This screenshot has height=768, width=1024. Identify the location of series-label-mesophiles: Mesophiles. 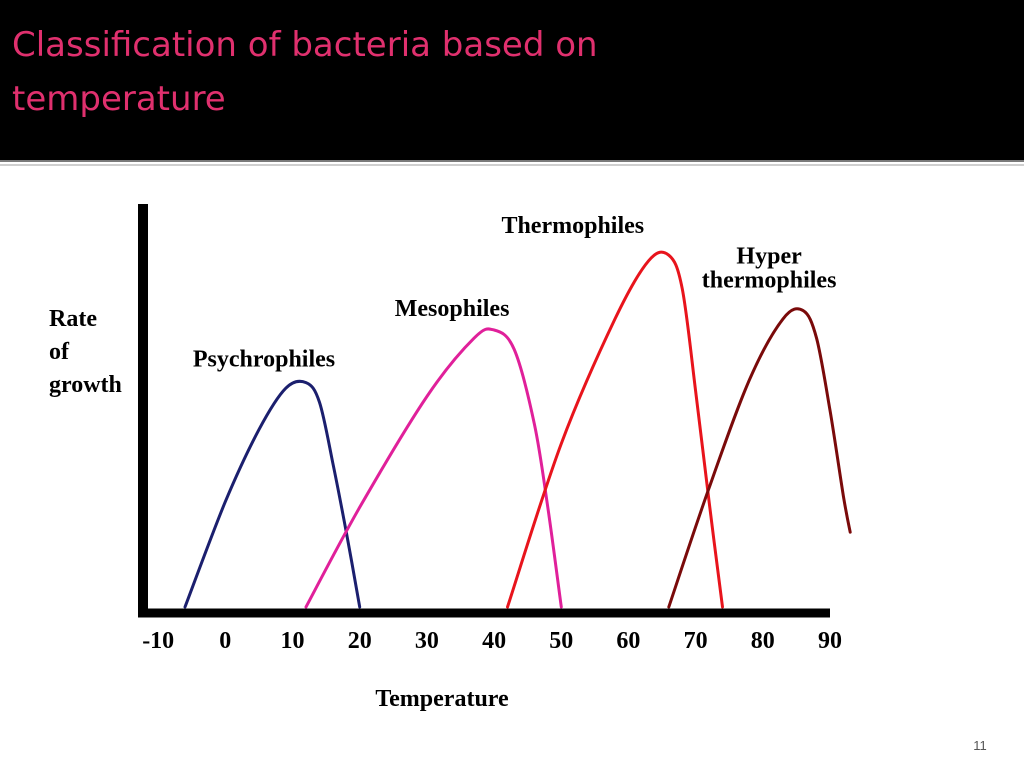
(452, 309).